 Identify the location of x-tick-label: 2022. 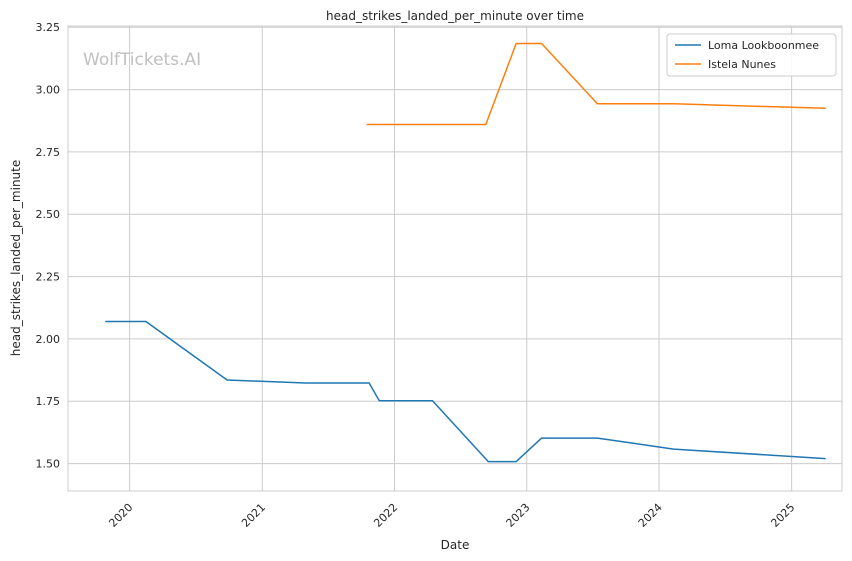
(385, 515).